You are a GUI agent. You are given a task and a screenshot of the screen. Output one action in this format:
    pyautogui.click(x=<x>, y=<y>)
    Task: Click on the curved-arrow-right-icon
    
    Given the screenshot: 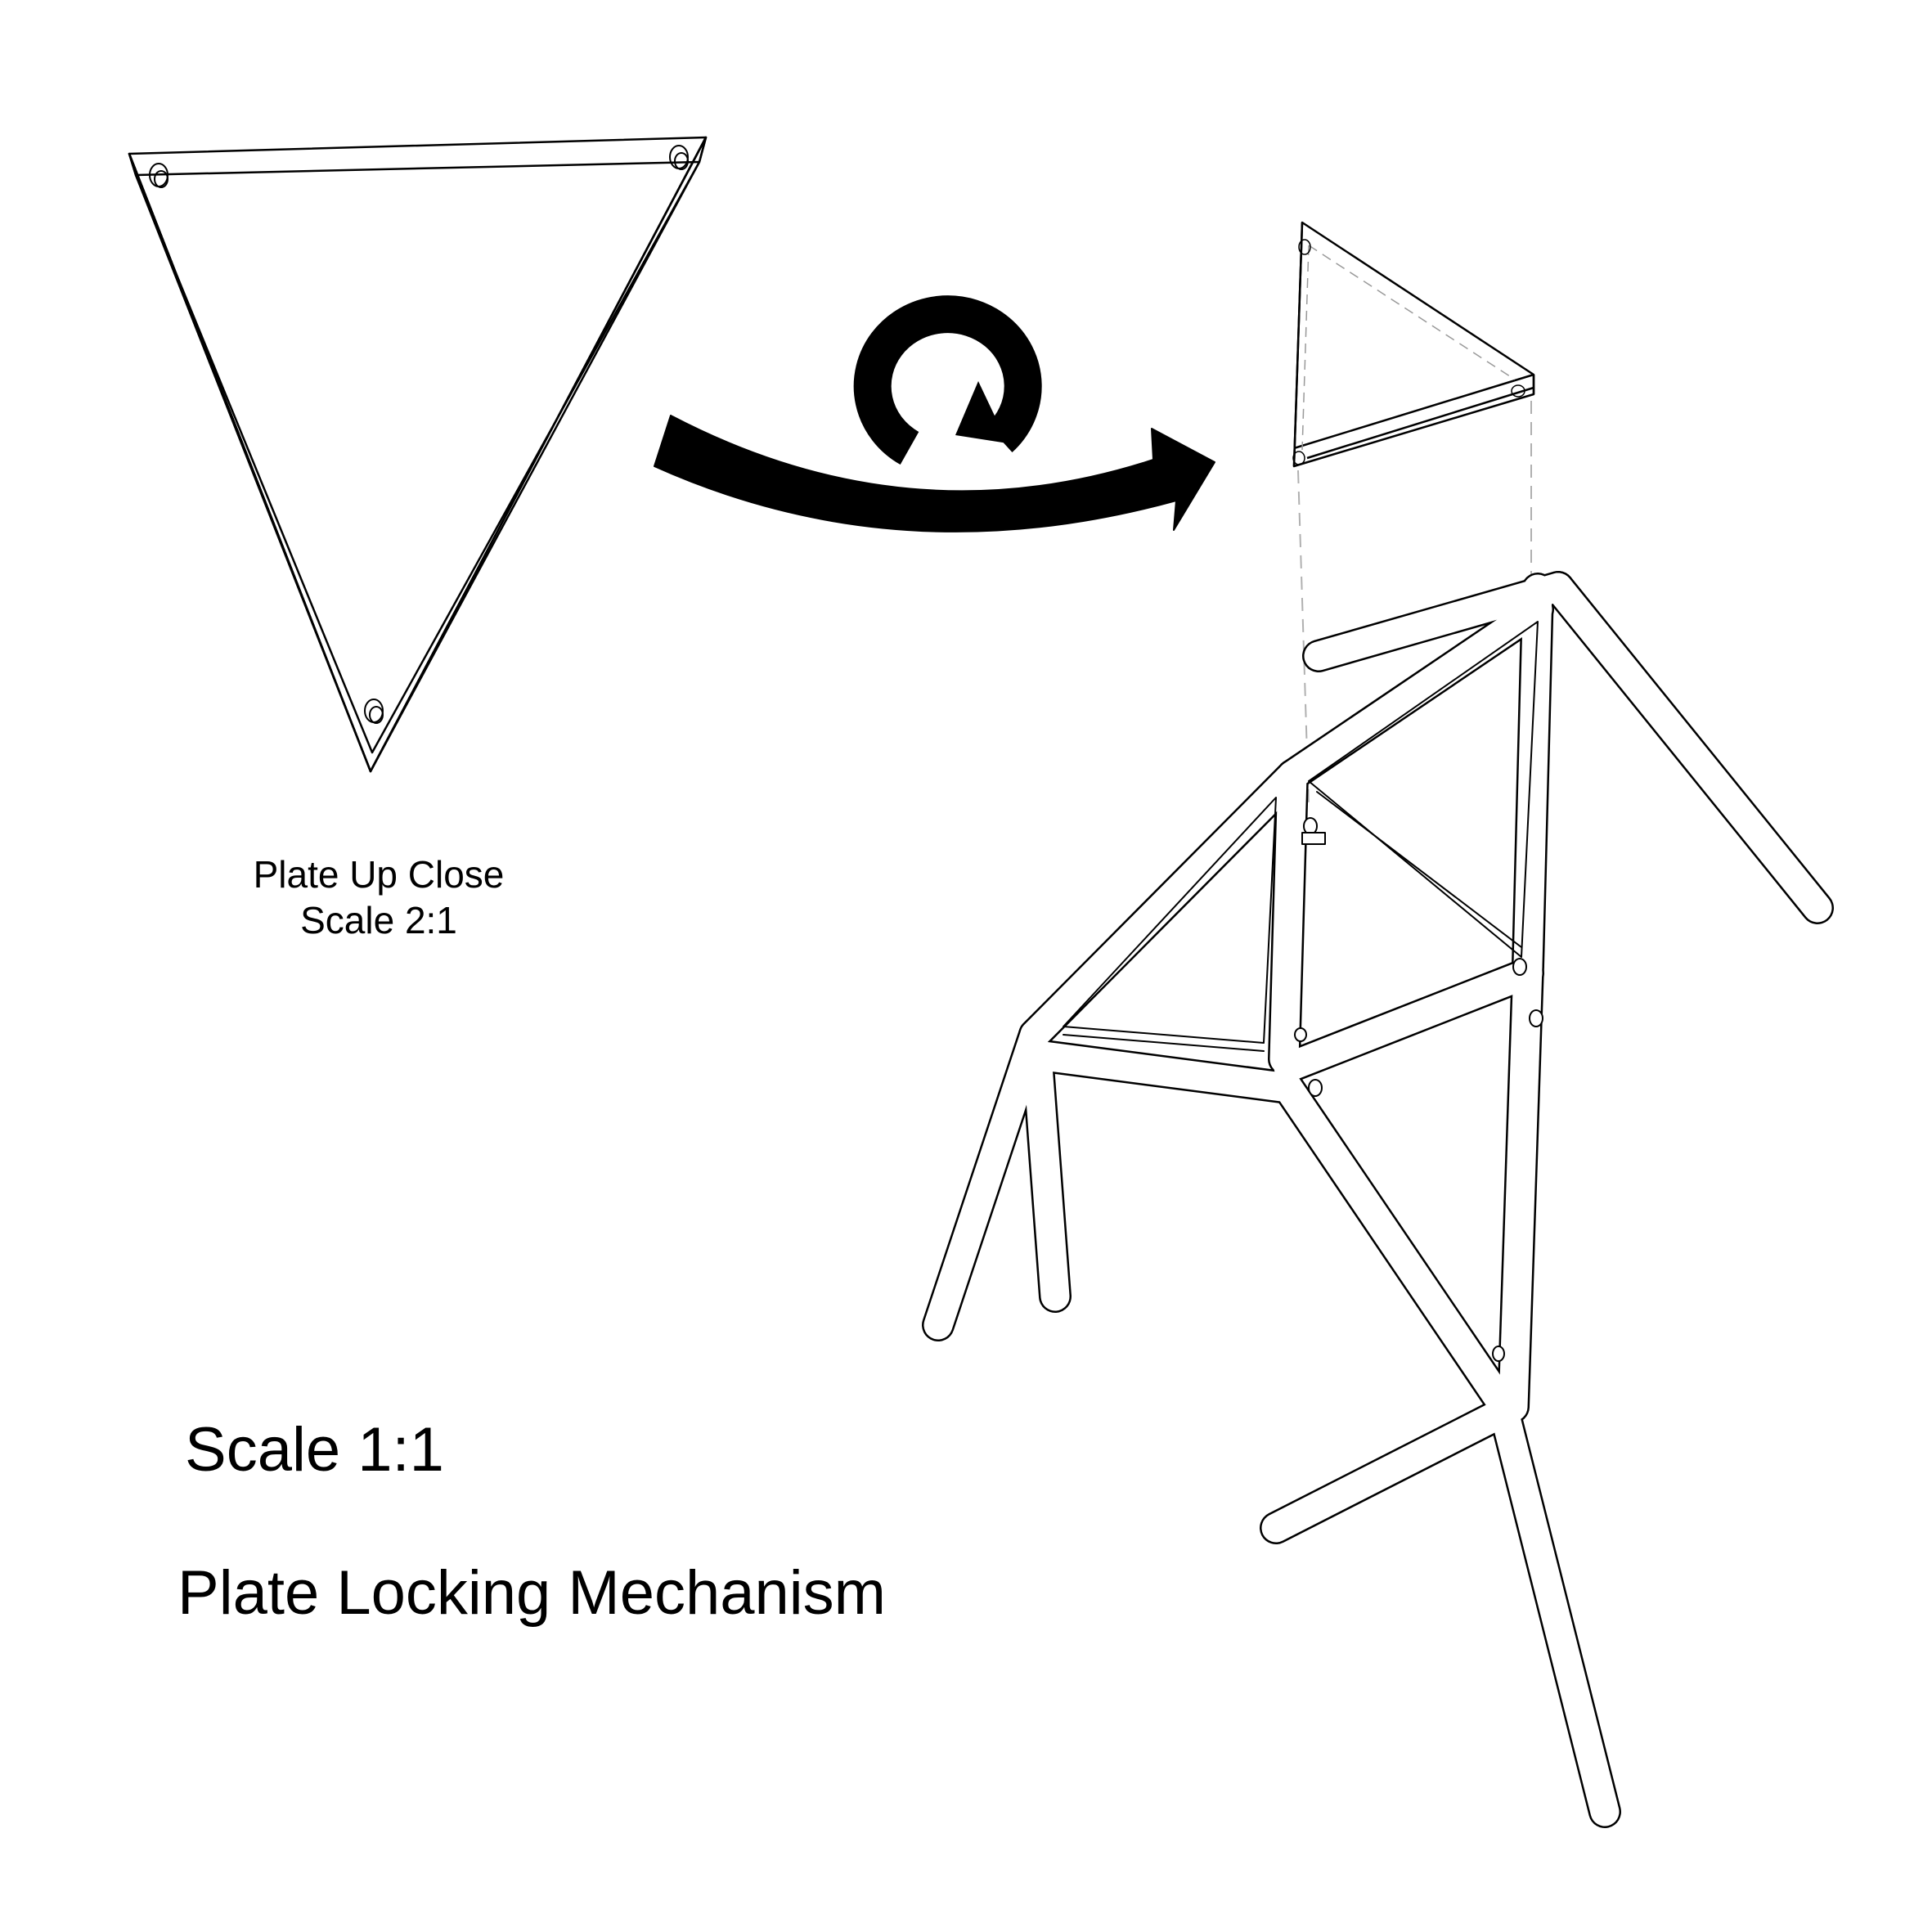 What is the action you would take?
    pyautogui.click(x=935, y=474)
    